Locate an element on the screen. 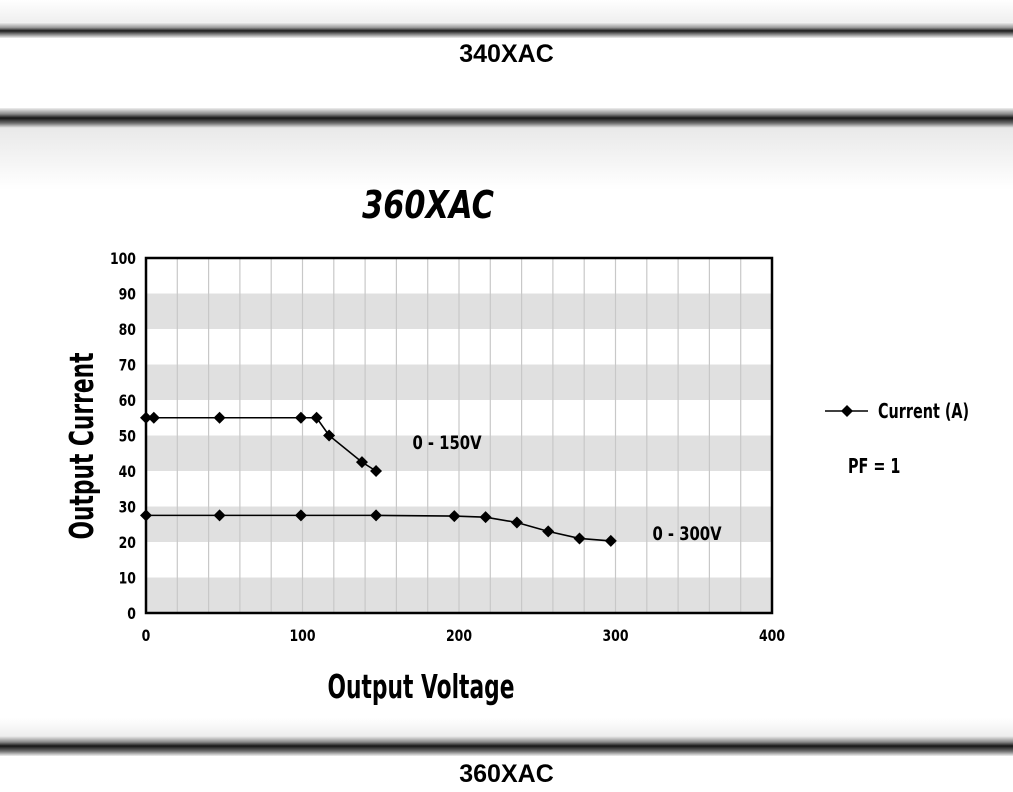 This screenshot has width=1013, height=792. y-tick-label: 60 is located at coordinates (127, 402).